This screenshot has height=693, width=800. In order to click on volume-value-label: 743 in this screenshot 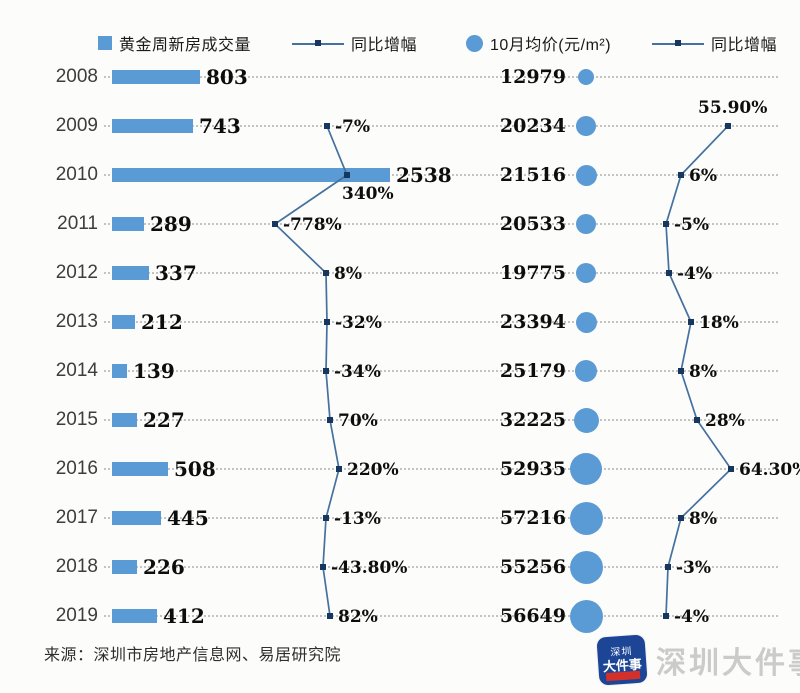, I will do `click(220, 126)`.